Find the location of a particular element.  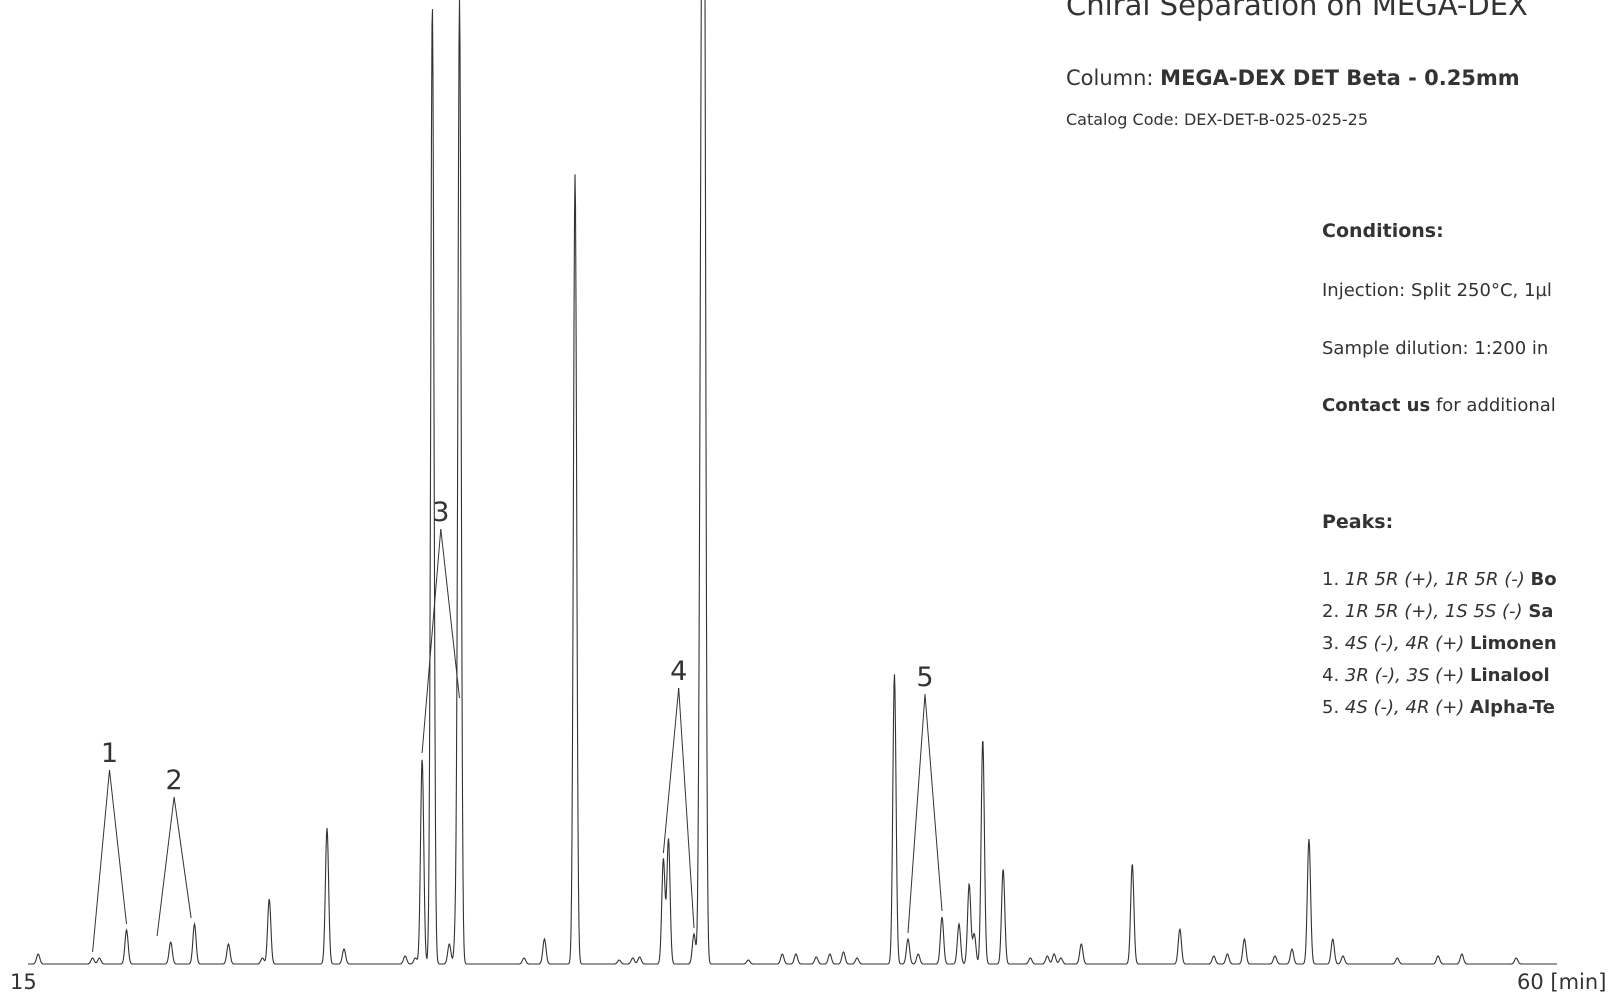

peak-name: Bo is located at coordinates (1543, 579).